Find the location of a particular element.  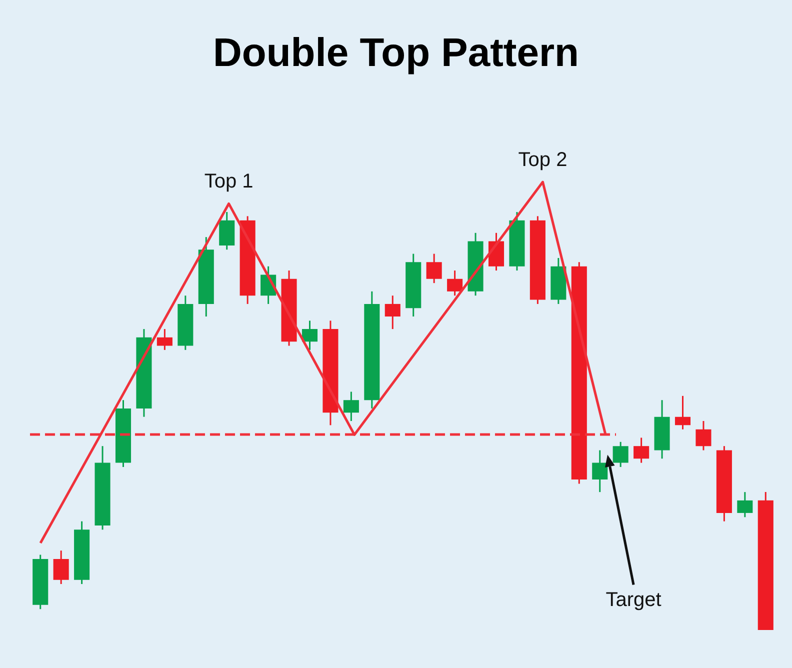

annotation: Top 2 is located at coordinates (543, 160).